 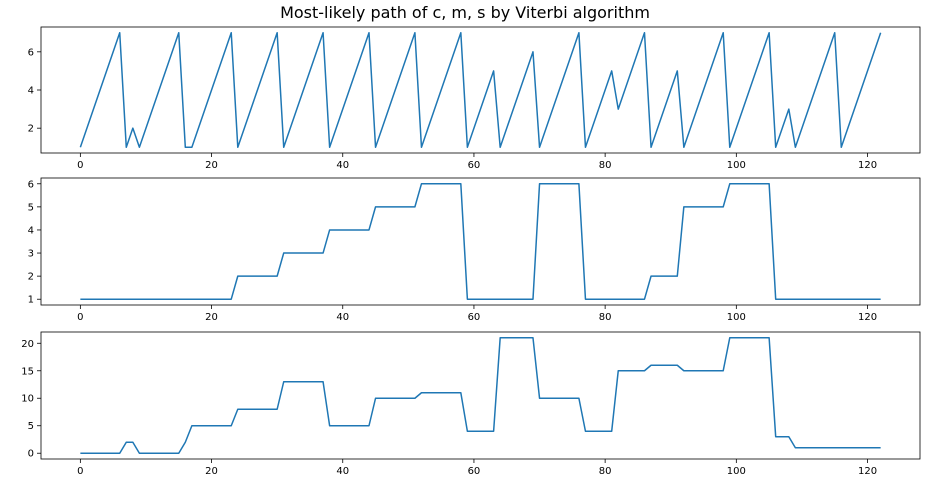 What do you see at coordinates (31, 129) in the screenshot?
I see `y-tick-label-c: 2` at bounding box center [31, 129].